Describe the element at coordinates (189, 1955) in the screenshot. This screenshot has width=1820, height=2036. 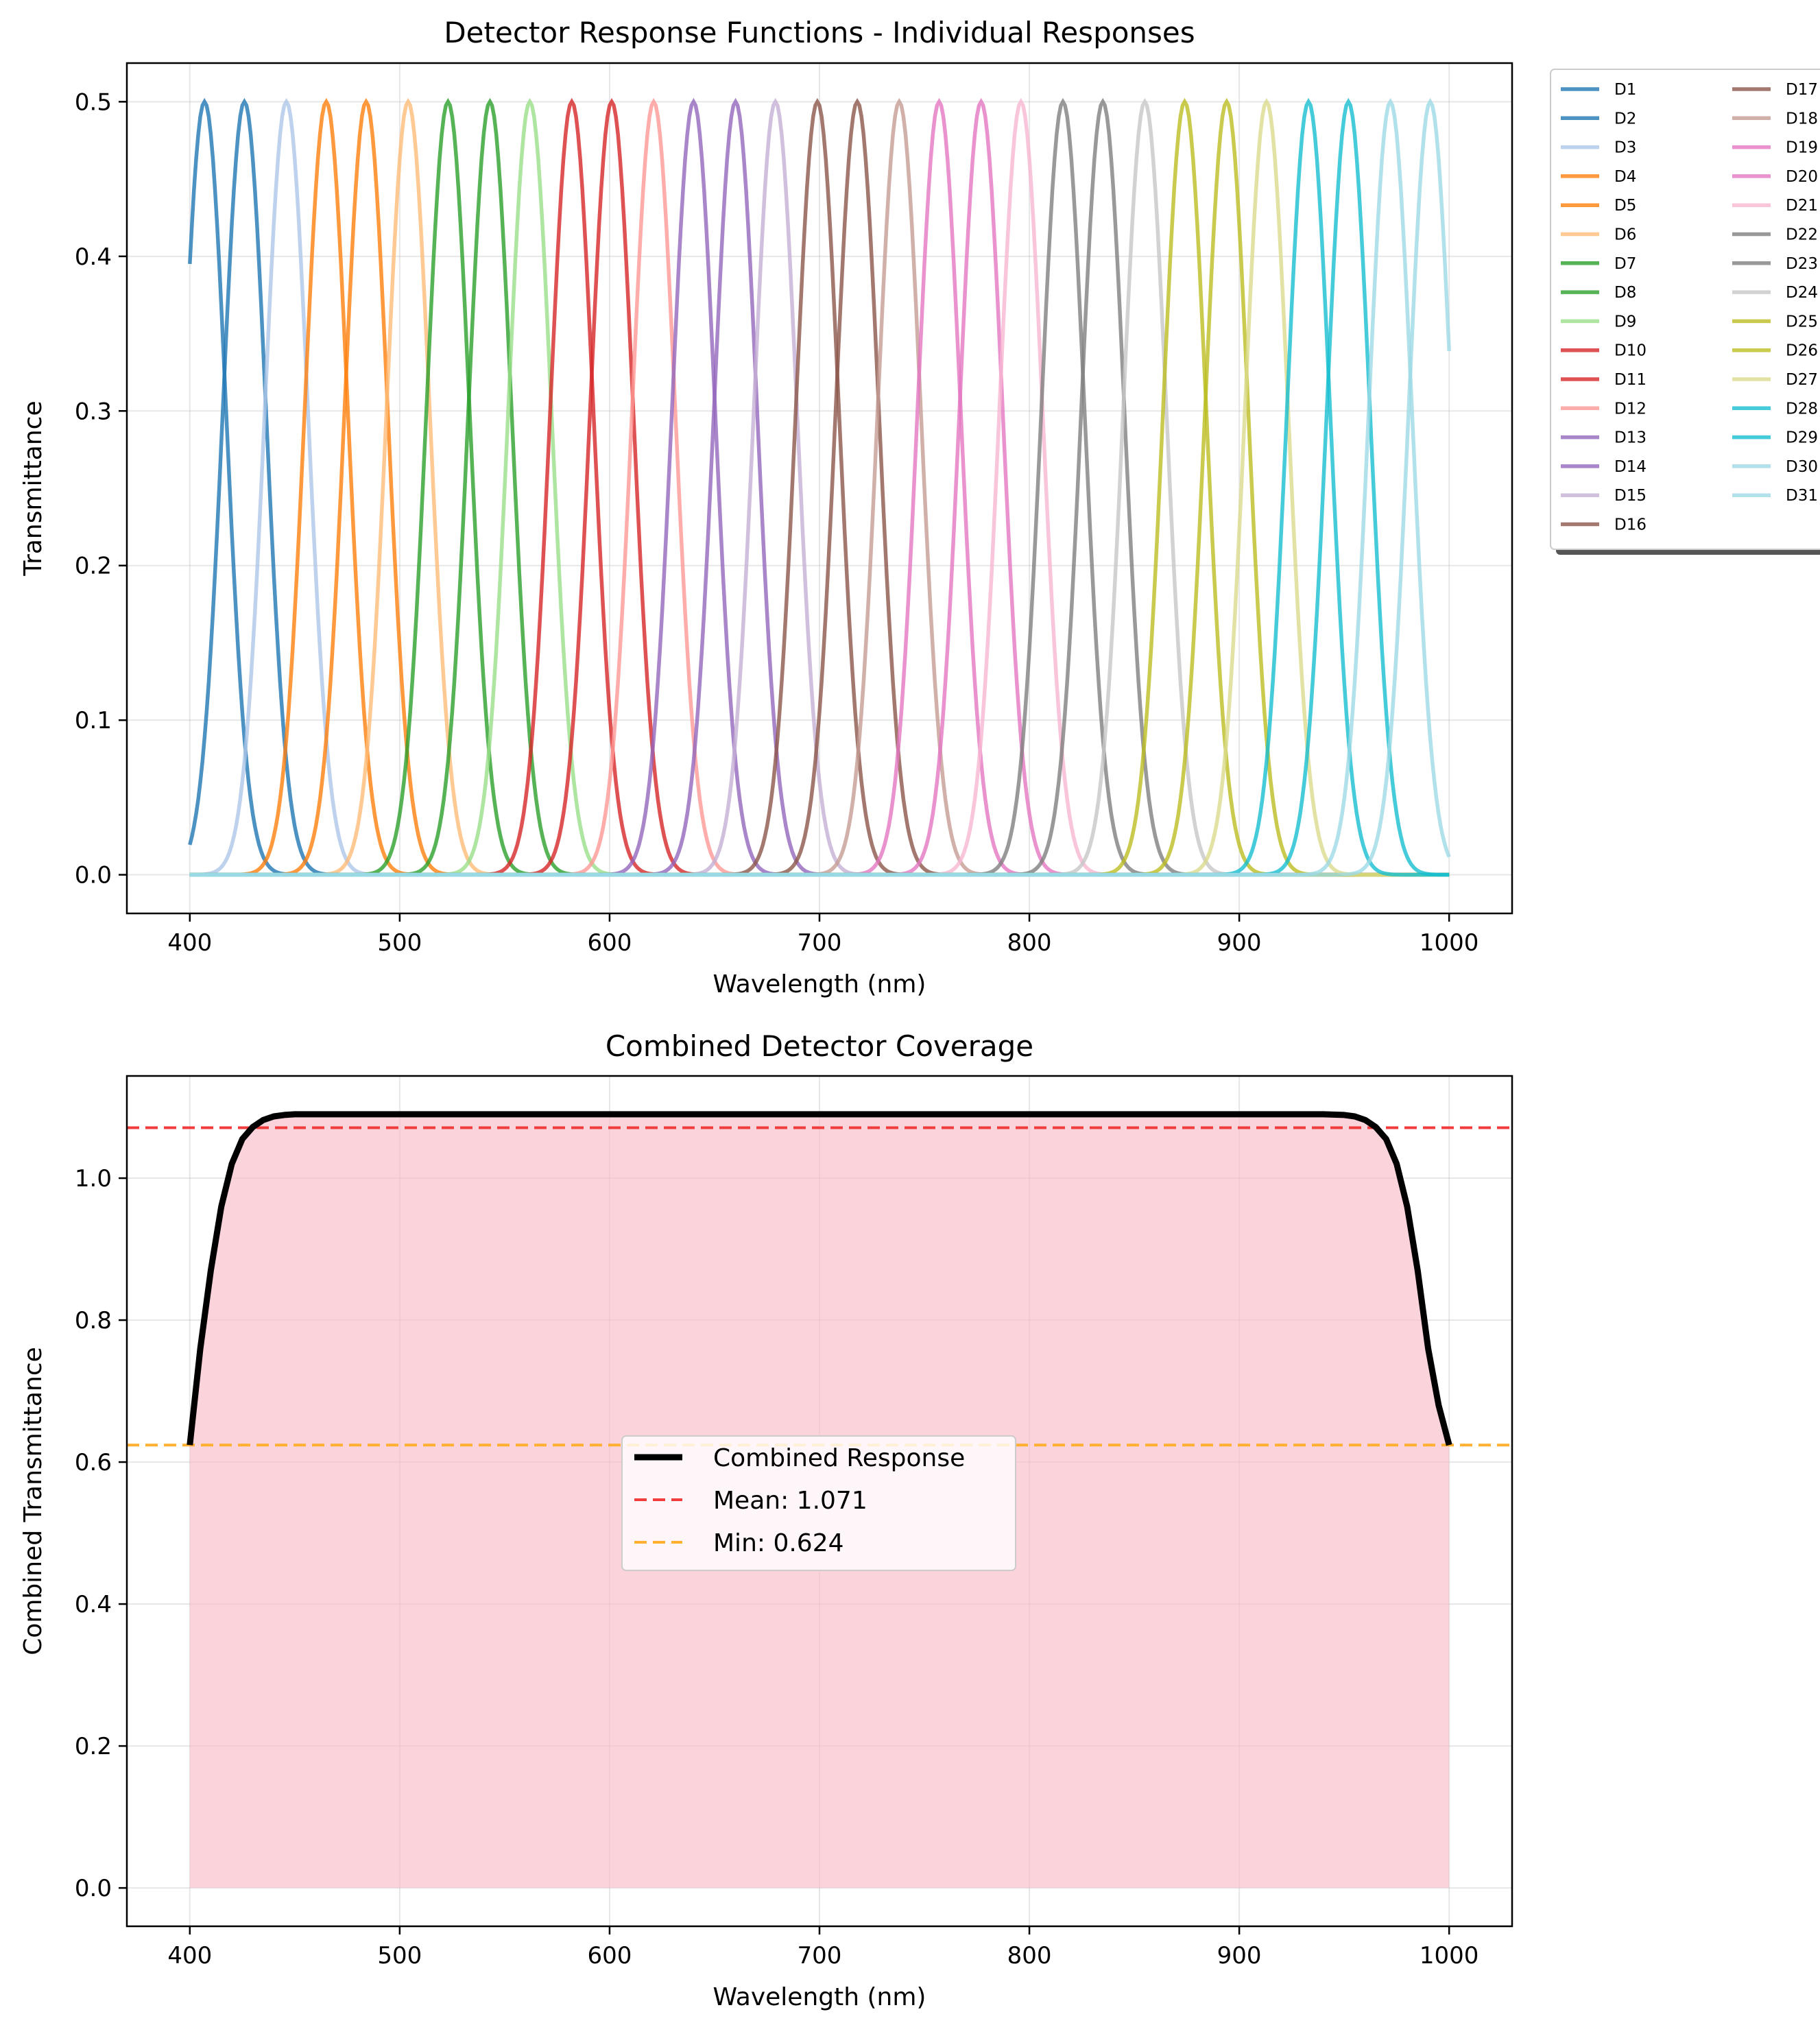
I see `bottom-x-tick-label: 400` at that location.